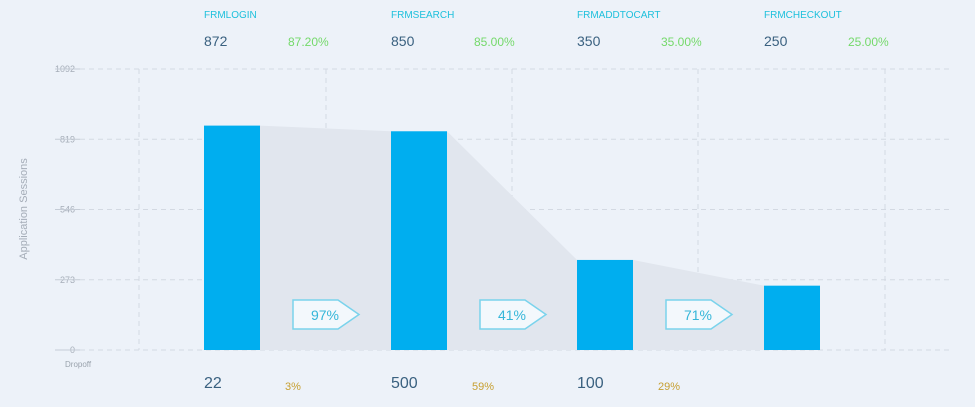 This screenshot has width=975, height=407. Describe the element at coordinates (868, 42) in the screenshot. I see `stage-percent-checkout: 25.00%` at that location.